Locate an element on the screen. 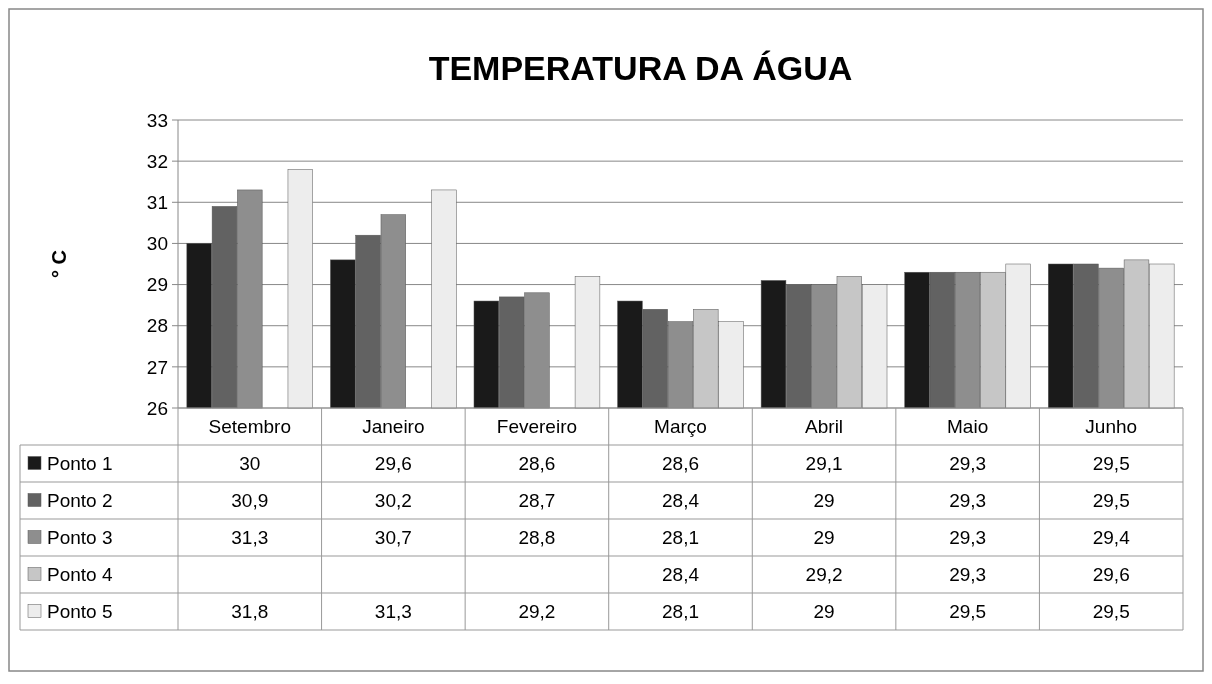 This screenshot has height=684, width=1212. legend-label: Ponto 4 is located at coordinates (80, 575).